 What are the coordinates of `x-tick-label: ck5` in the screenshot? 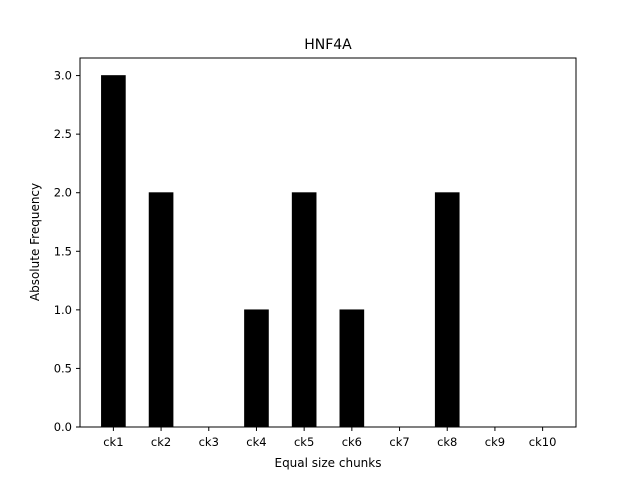 It's located at (304, 442).